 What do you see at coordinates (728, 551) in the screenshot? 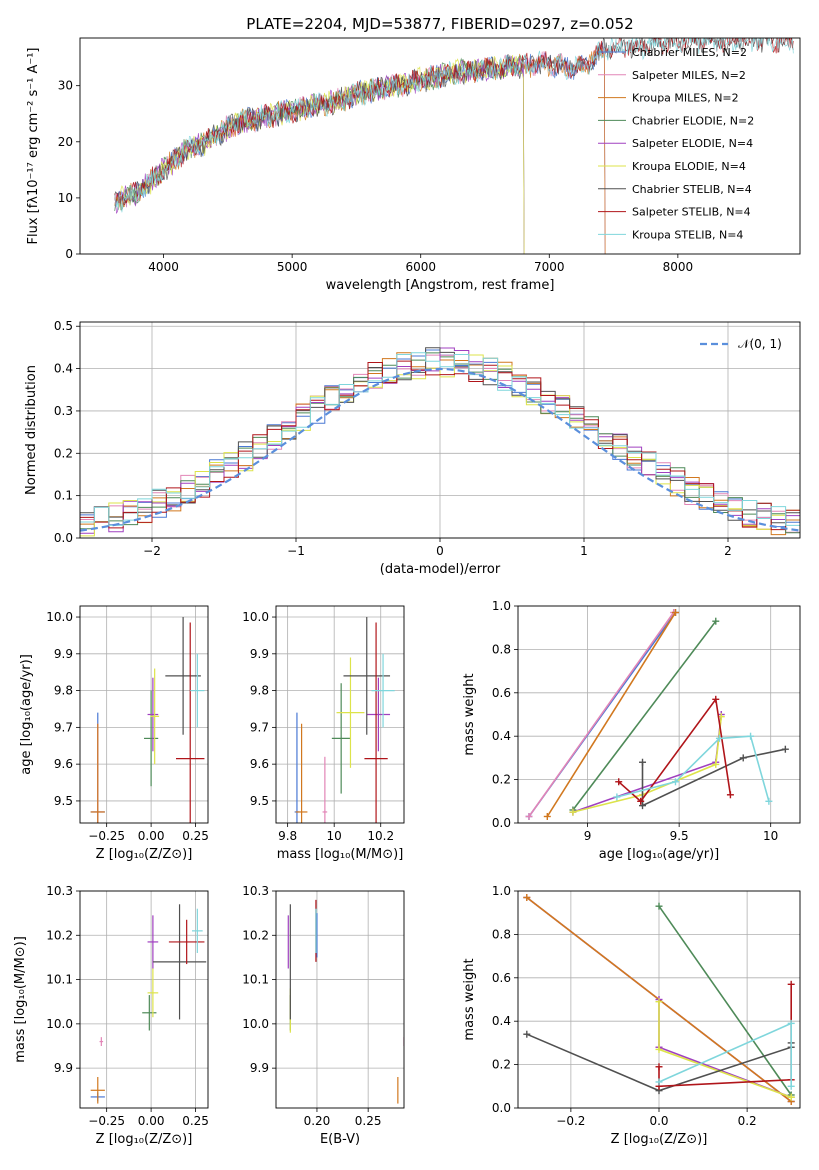
I see `x-tick-label: 2` at bounding box center [728, 551].